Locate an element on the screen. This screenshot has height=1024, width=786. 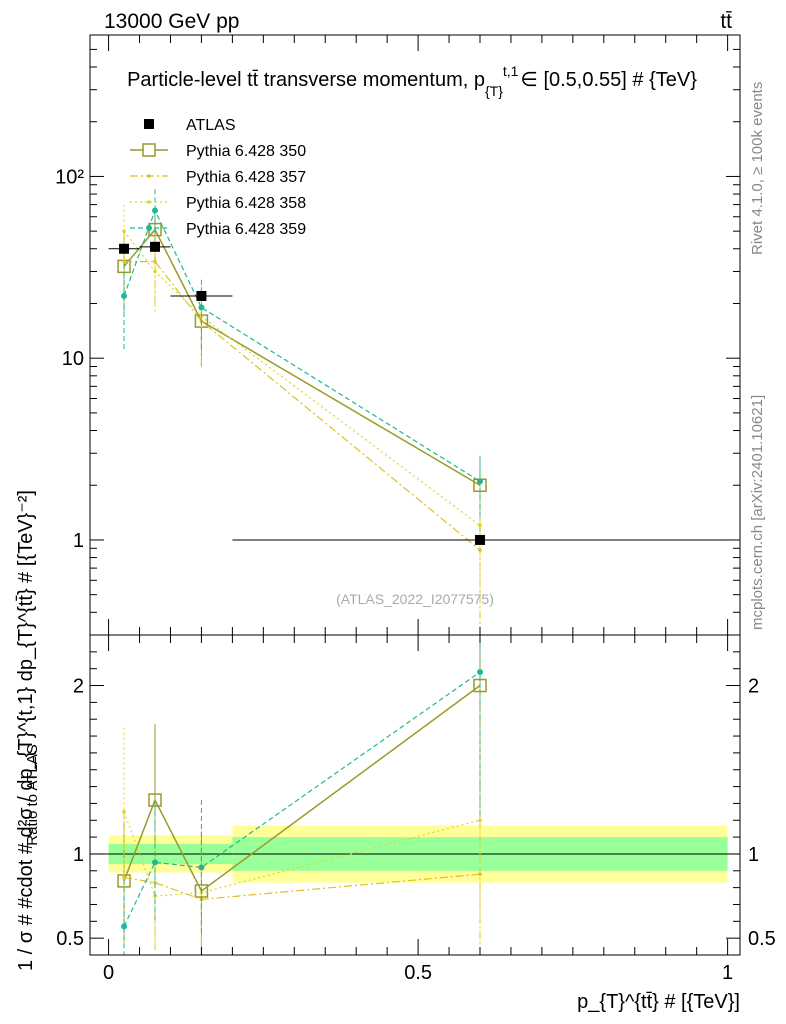
xtick-label: 0.5 is located at coordinates (418, 973).